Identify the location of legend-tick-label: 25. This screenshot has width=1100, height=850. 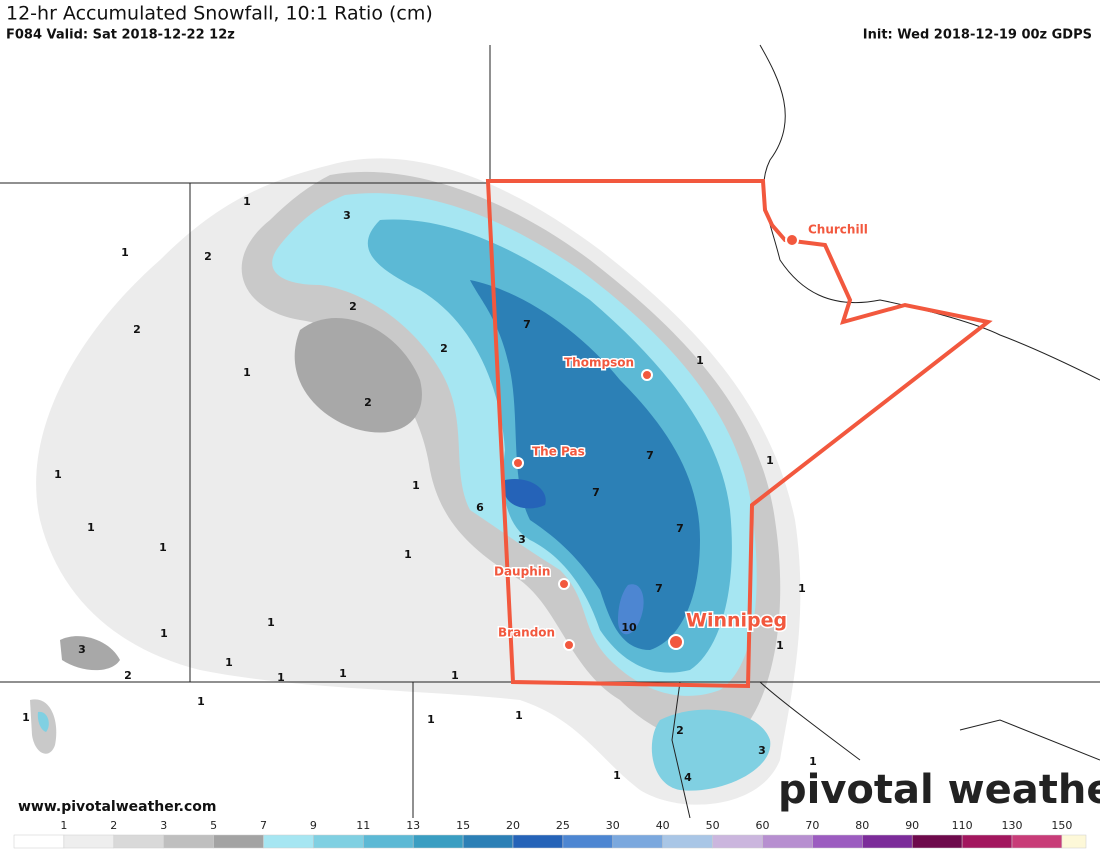
(563, 825).